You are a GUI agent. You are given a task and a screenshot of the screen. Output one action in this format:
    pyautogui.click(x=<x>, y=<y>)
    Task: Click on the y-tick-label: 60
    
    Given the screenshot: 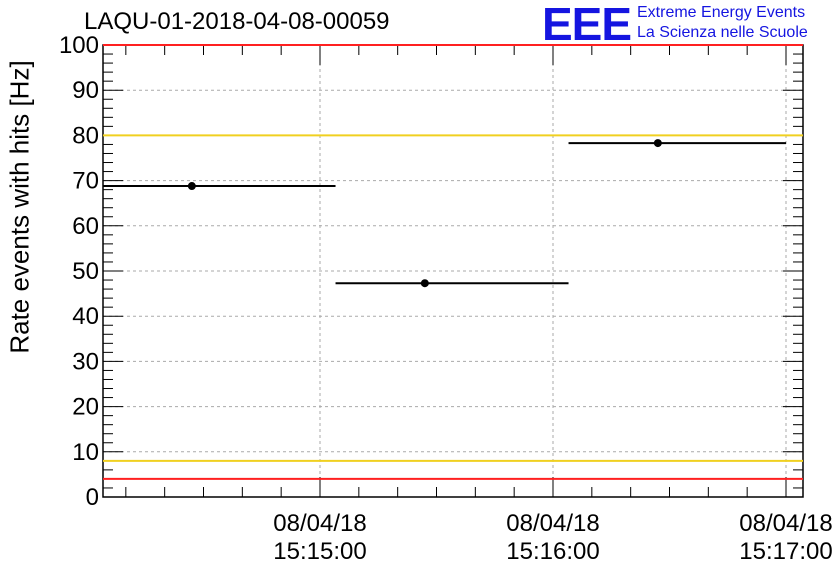 What is the action you would take?
    pyautogui.click(x=85, y=226)
    